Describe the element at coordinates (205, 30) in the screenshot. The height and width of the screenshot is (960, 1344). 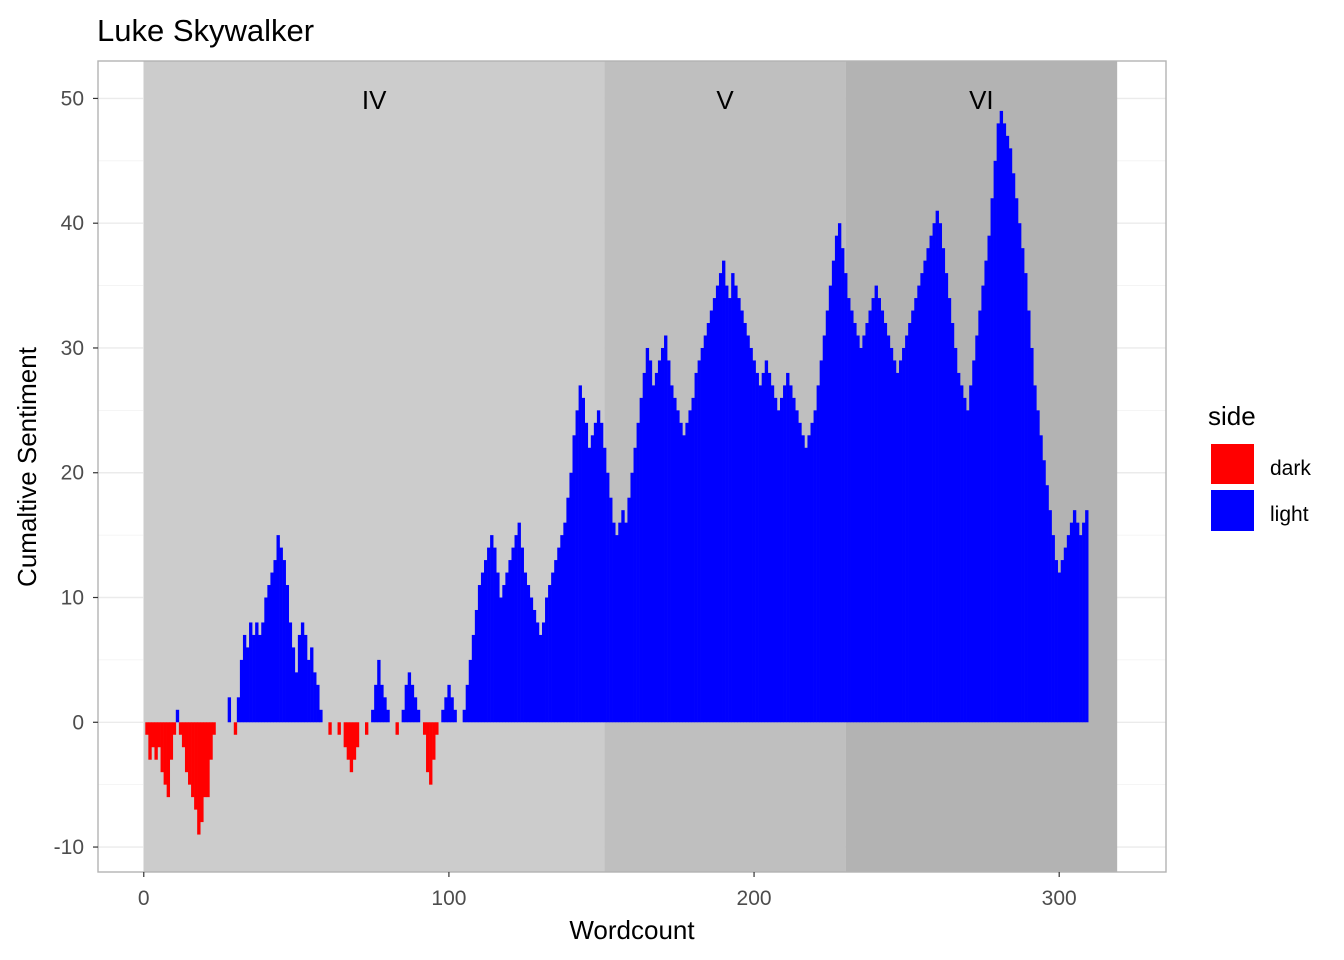
I see `chart-title: Luke Skywalker` at that location.